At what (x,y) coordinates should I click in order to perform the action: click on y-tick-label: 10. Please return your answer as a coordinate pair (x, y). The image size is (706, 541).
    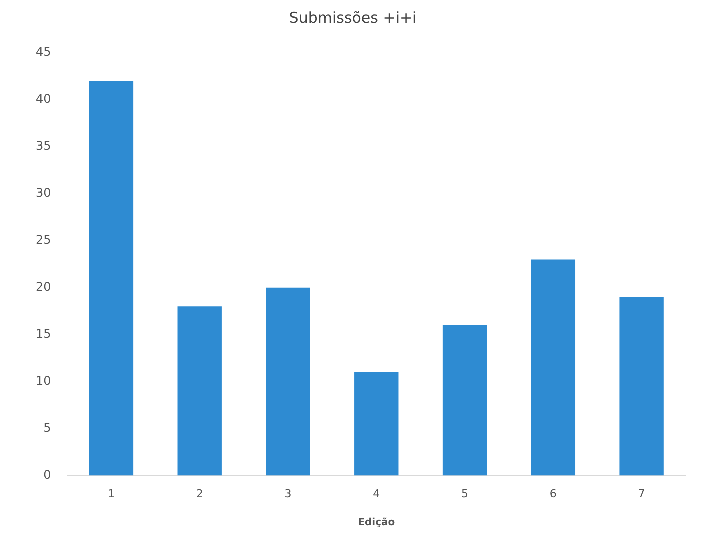
    Looking at the image, I should click on (44, 381).